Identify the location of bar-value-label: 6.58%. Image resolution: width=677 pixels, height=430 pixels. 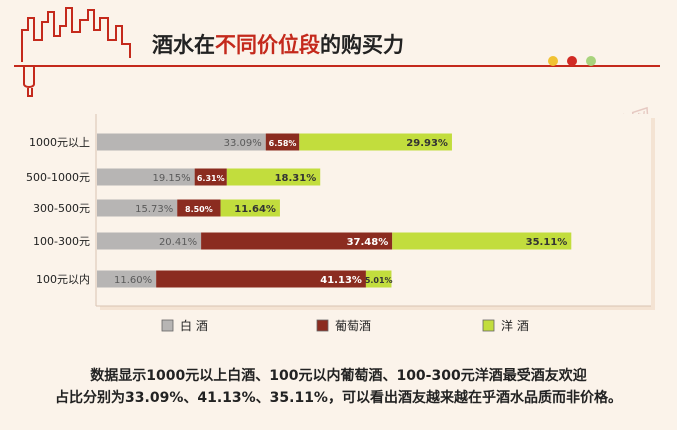
(283, 143).